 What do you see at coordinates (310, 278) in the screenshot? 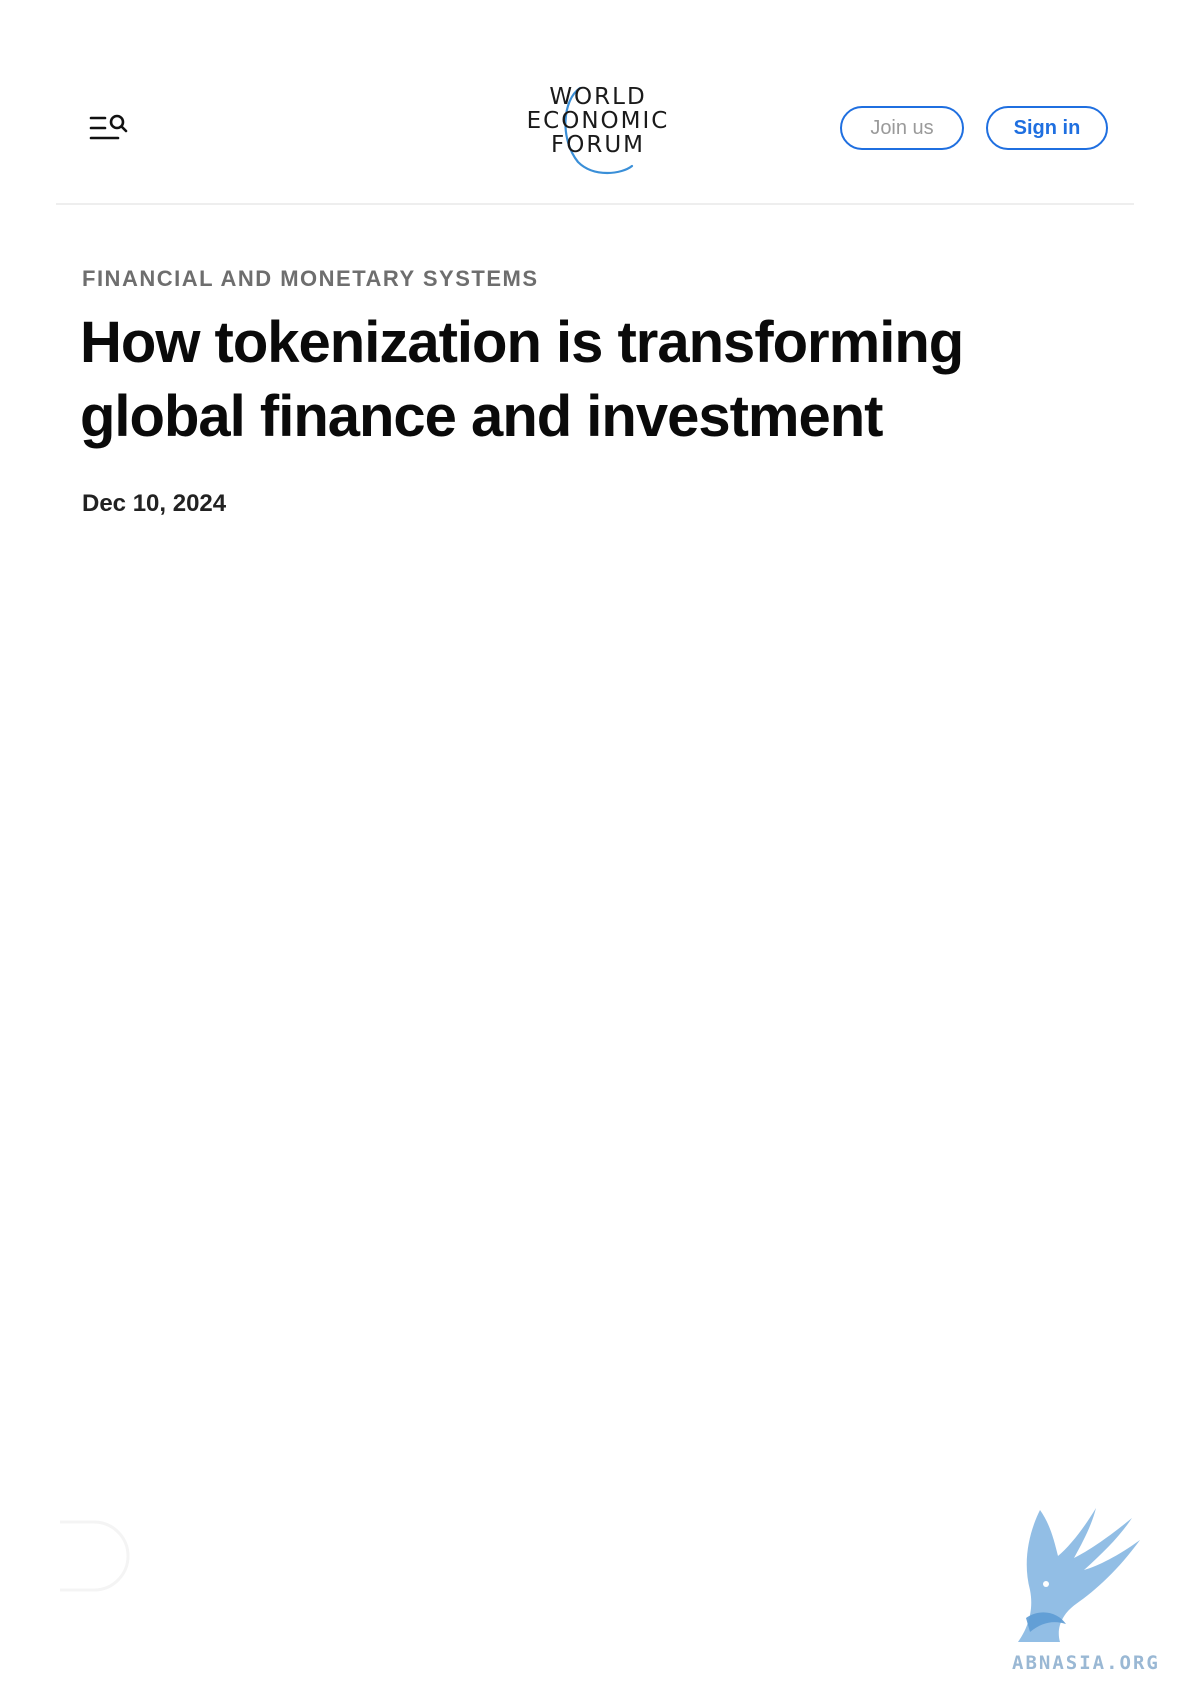
I see `article-category: FINANCIAL AND MONETARY SYSTEMS` at bounding box center [310, 278].